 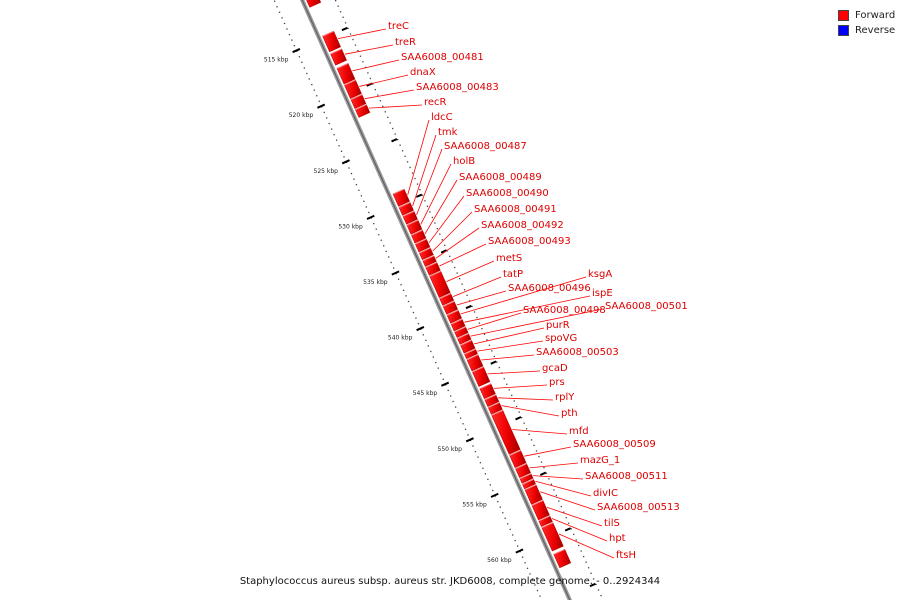 I want to click on gene-label-SAA6008_00498: SAA6008_00498, so click(x=536, y=317).